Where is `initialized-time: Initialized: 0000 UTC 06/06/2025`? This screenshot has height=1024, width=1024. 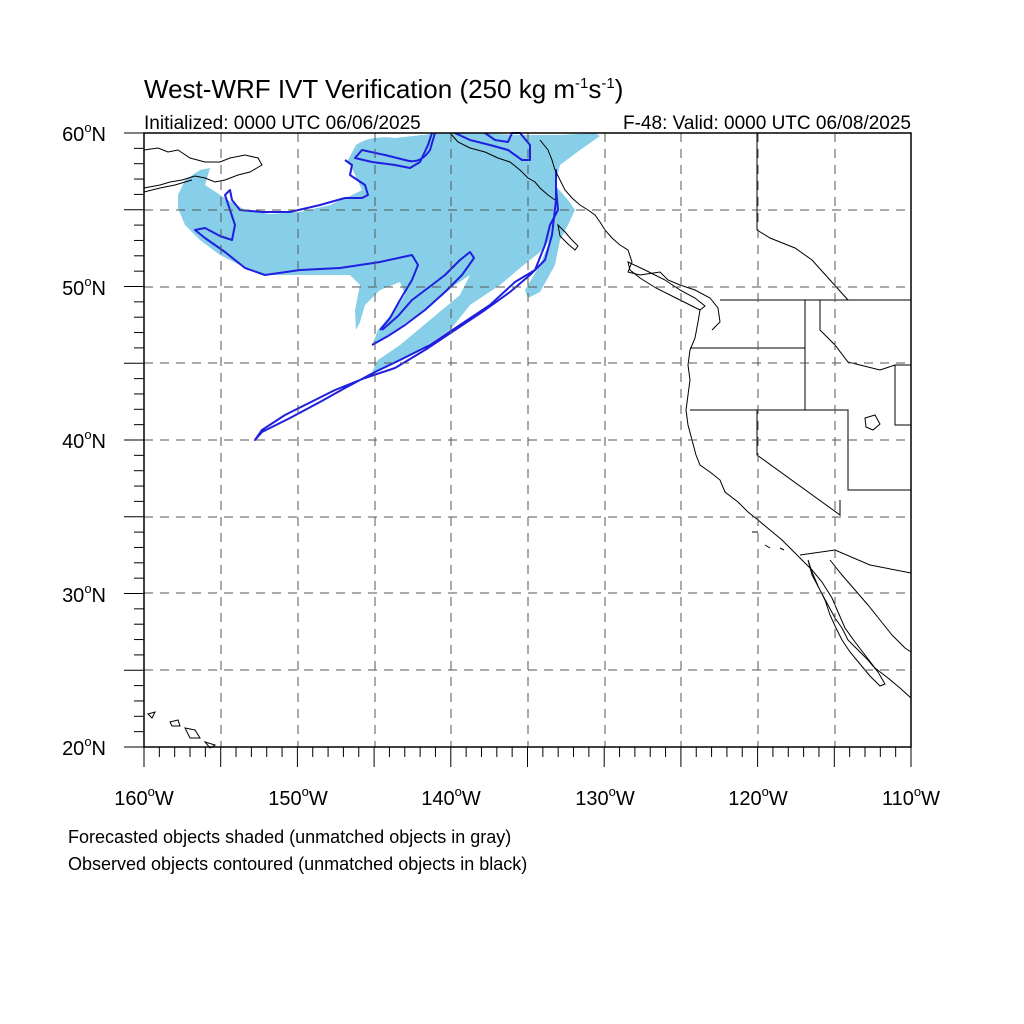 initialized-time: Initialized: 0000 UTC 06/06/2025 is located at coordinates (282, 123).